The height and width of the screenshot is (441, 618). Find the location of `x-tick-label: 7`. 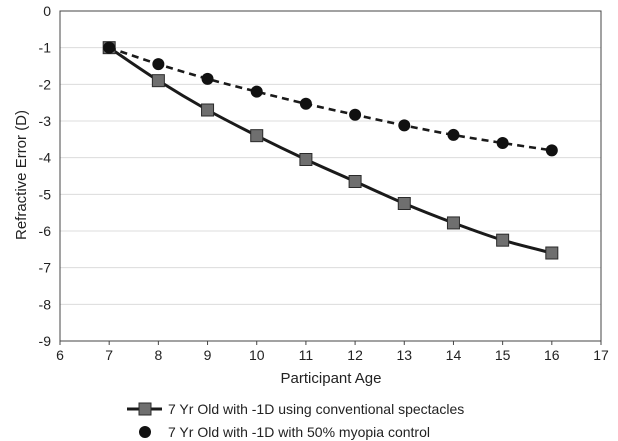

x-tick-label: 7 is located at coordinates (109, 355).